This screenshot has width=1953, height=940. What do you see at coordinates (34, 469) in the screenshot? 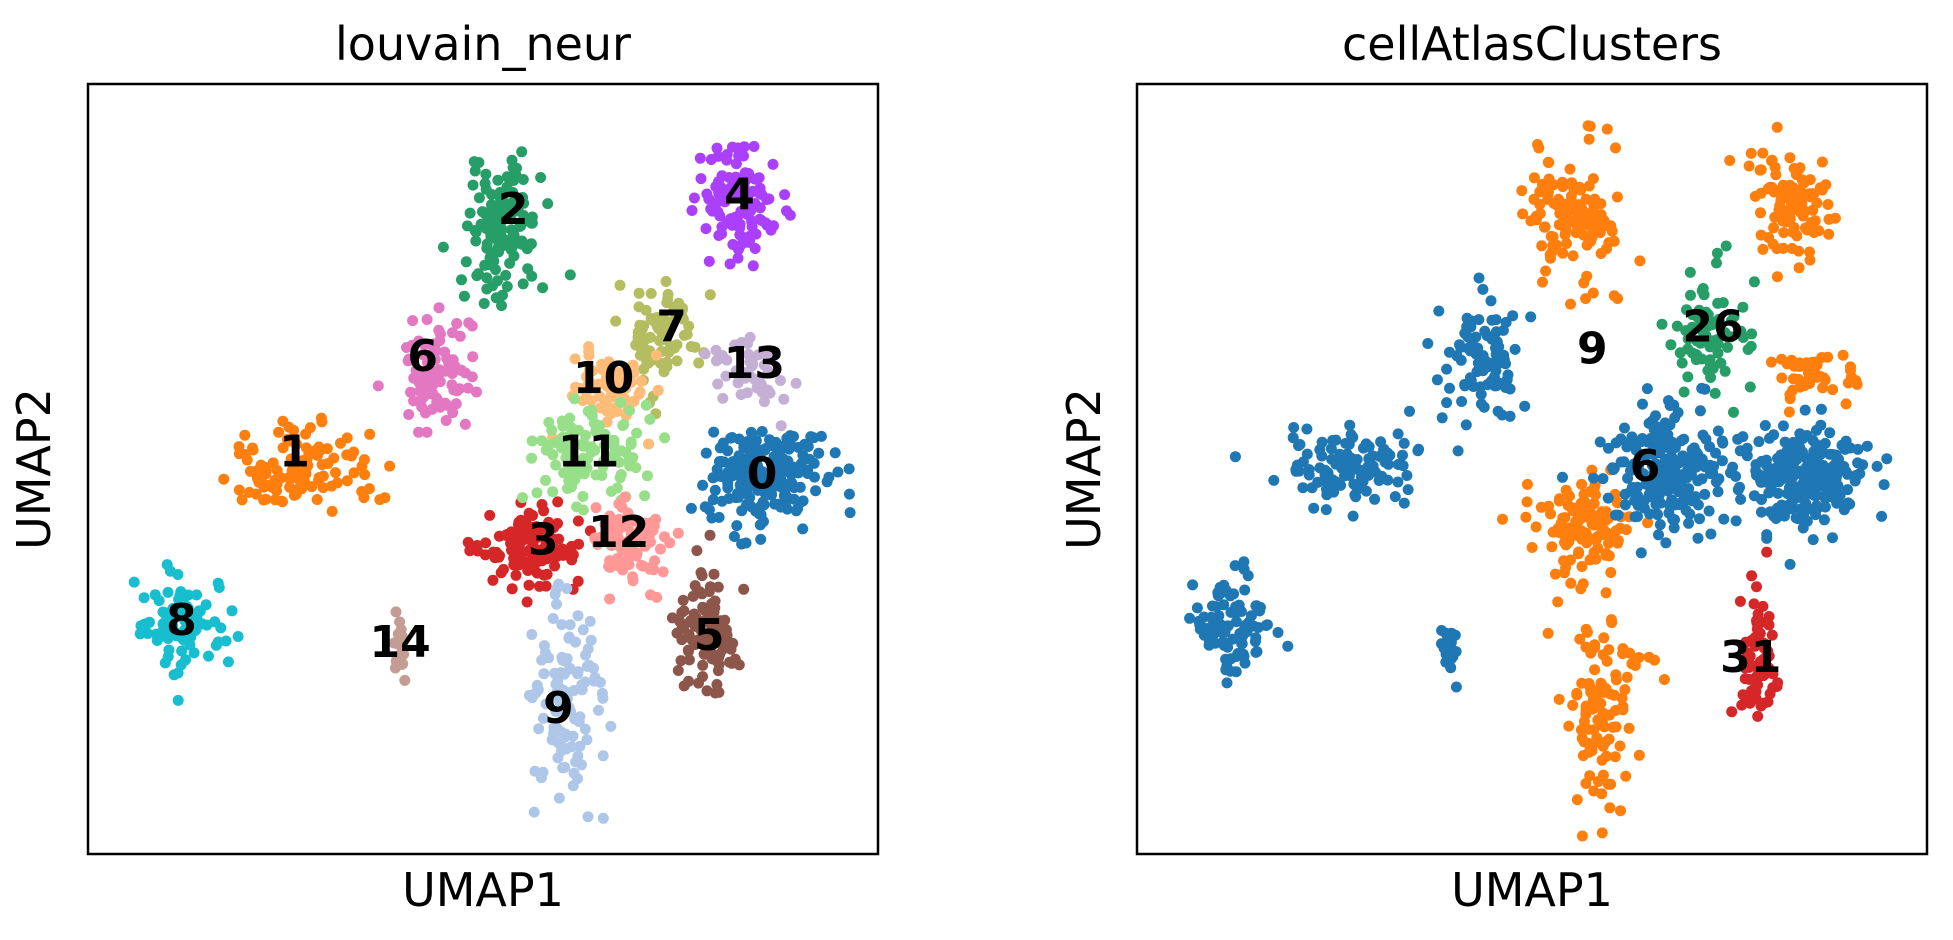
I see `y-axis-label: UMAP2` at bounding box center [34, 469].